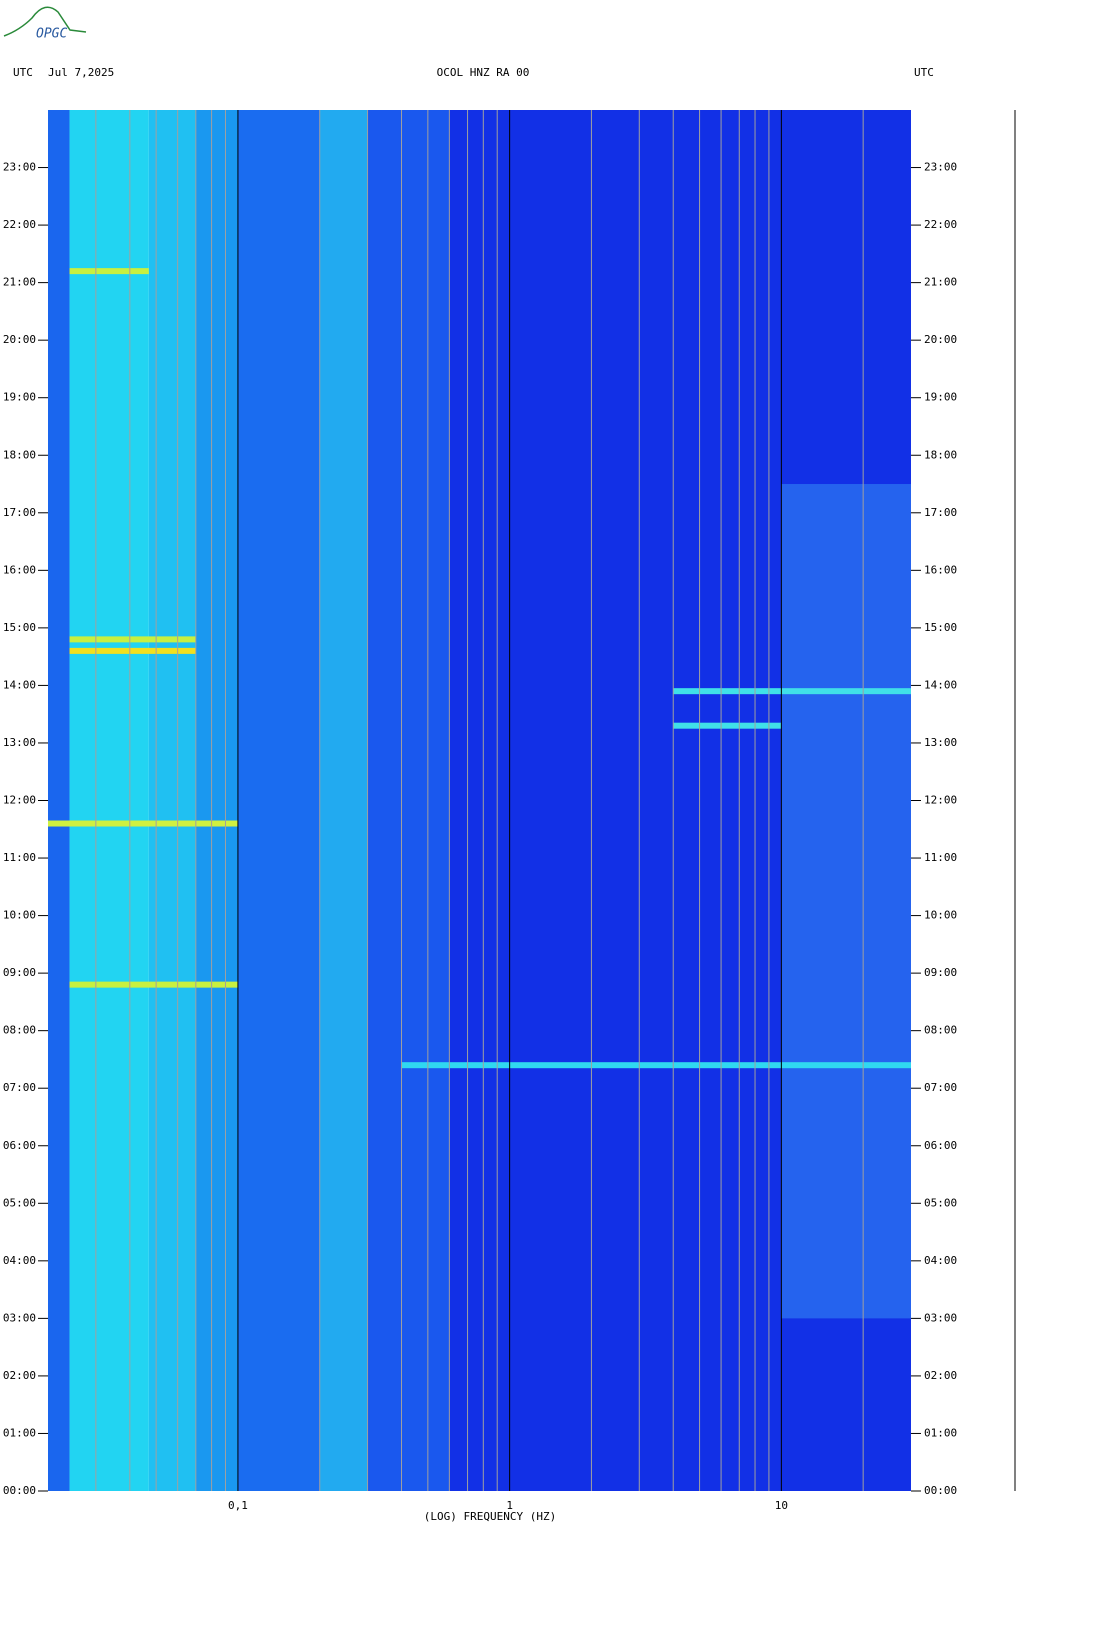 This screenshot has height=1638, width=1102. What do you see at coordinates (924, 72) in the screenshot?
I see `right-axis-label: UTC` at bounding box center [924, 72].